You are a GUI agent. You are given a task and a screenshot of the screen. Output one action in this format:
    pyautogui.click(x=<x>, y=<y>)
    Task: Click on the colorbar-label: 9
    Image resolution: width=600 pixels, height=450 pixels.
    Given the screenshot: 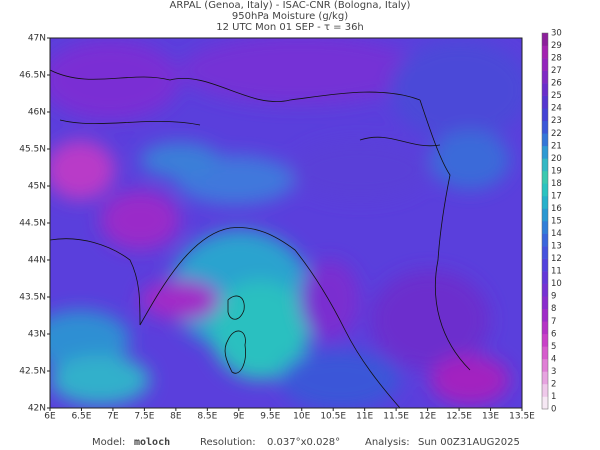 What is the action you would take?
    pyautogui.click(x=553, y=297)
    